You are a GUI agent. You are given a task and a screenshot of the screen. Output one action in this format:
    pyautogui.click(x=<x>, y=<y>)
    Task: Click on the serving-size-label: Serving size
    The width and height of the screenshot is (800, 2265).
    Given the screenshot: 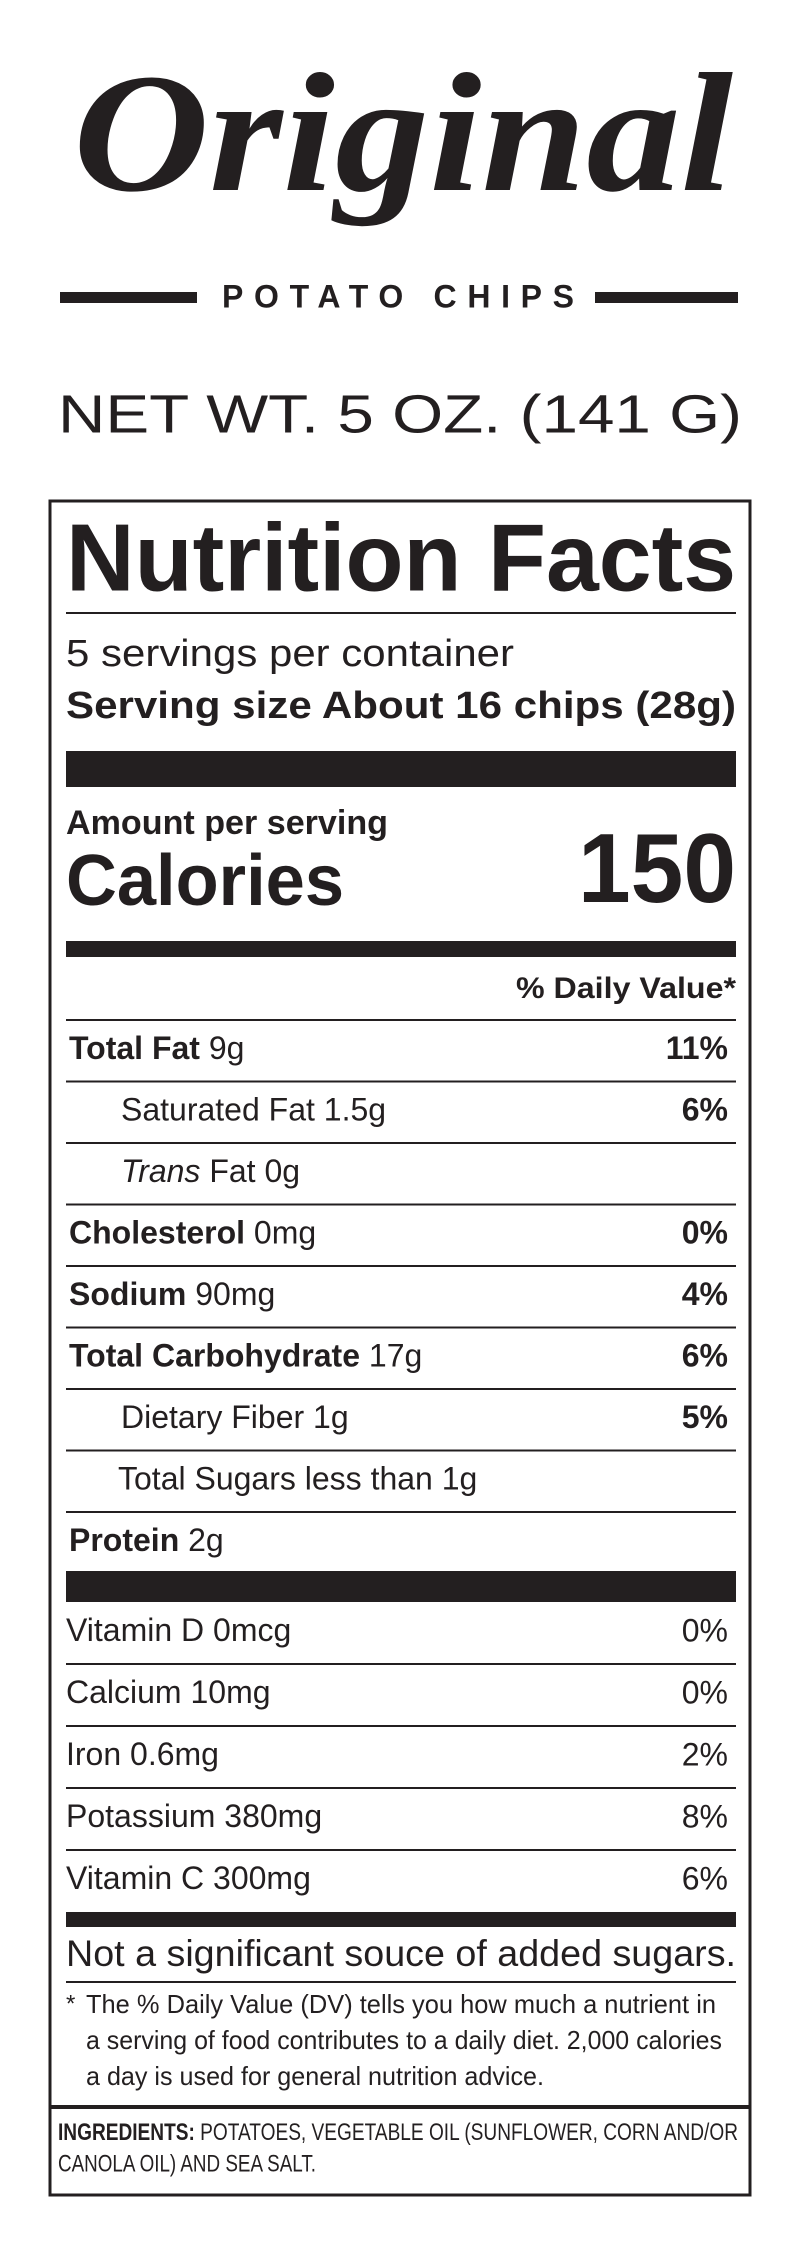 What is the action you would take?
    pyautogui.click(x=189, y=706)
    